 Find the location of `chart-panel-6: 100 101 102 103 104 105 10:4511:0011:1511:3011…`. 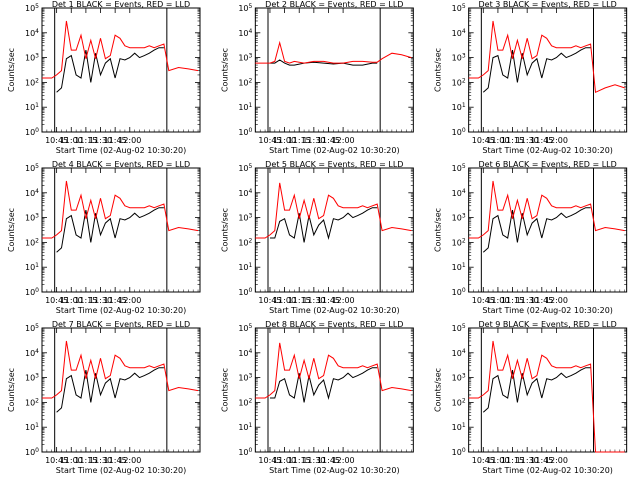

chart-panel-6: 100 101 102 103 104 105 10:4511:0011:1511:3011… is located at coordinates (531, 237).